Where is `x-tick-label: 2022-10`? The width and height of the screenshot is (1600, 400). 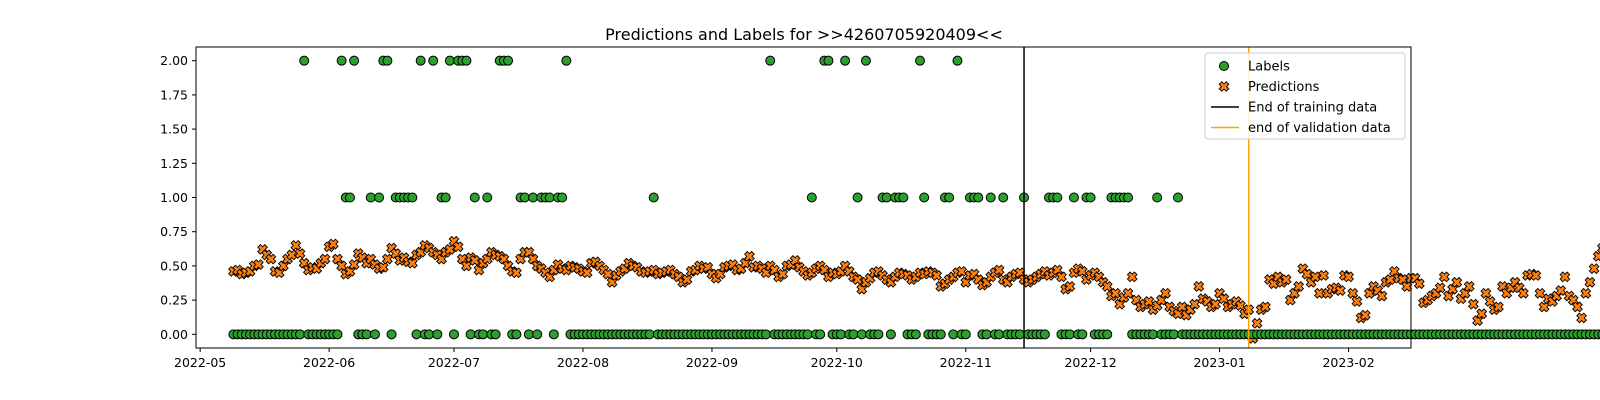 x-tick-label: 2022-10 is located at coordinates (837, 362).